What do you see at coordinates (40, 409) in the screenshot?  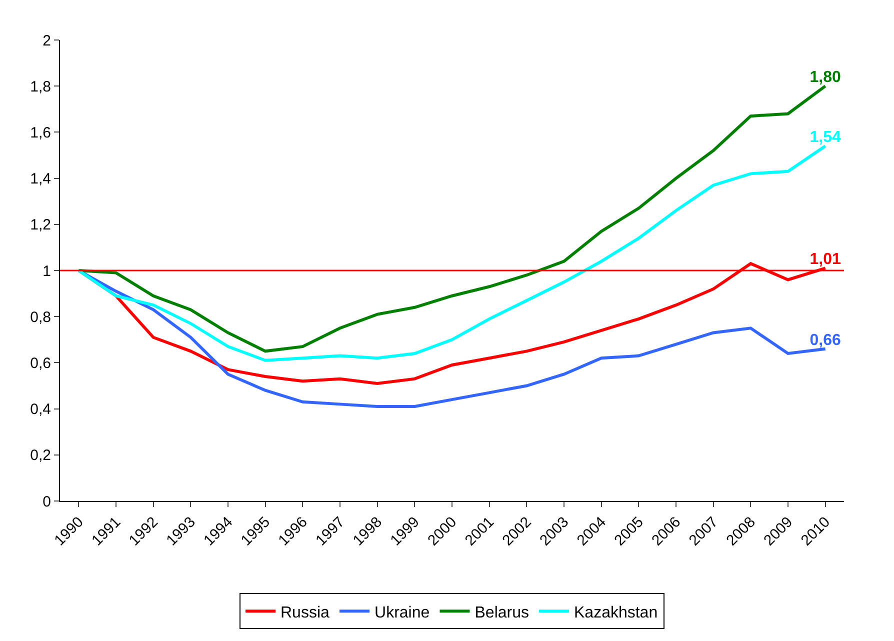 I see `y-tick-label: 0,4` at bounding box center [40, 409].